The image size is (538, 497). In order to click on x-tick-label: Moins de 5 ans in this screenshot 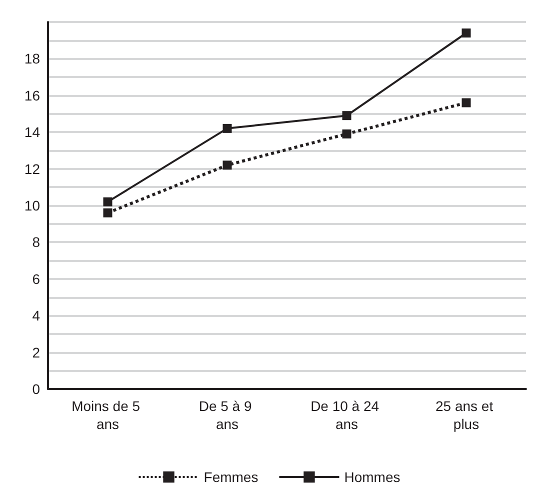, I will do `click(108, 415)`.